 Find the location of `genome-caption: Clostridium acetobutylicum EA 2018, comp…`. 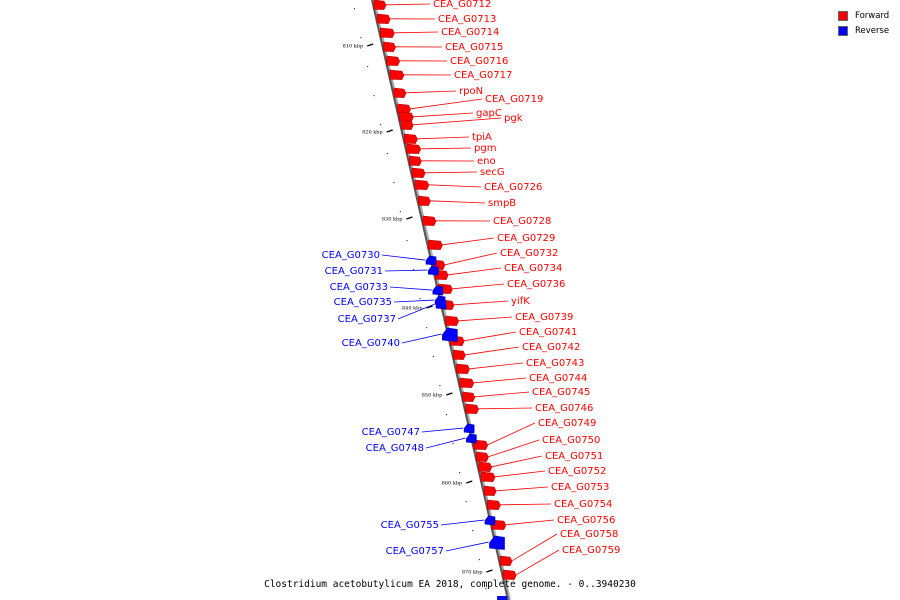

genome-caption: Clostridium acetobutylicum EA 2018, comp… is located at coordinates (450, 584).